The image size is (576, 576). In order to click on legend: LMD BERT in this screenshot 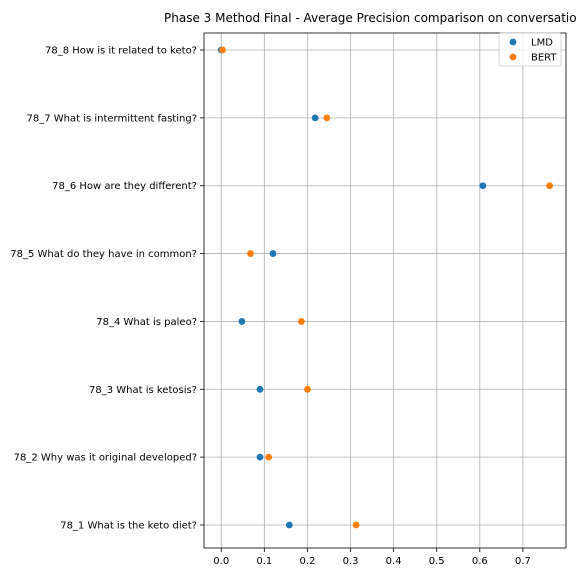, I will do `click(530, 49)`.